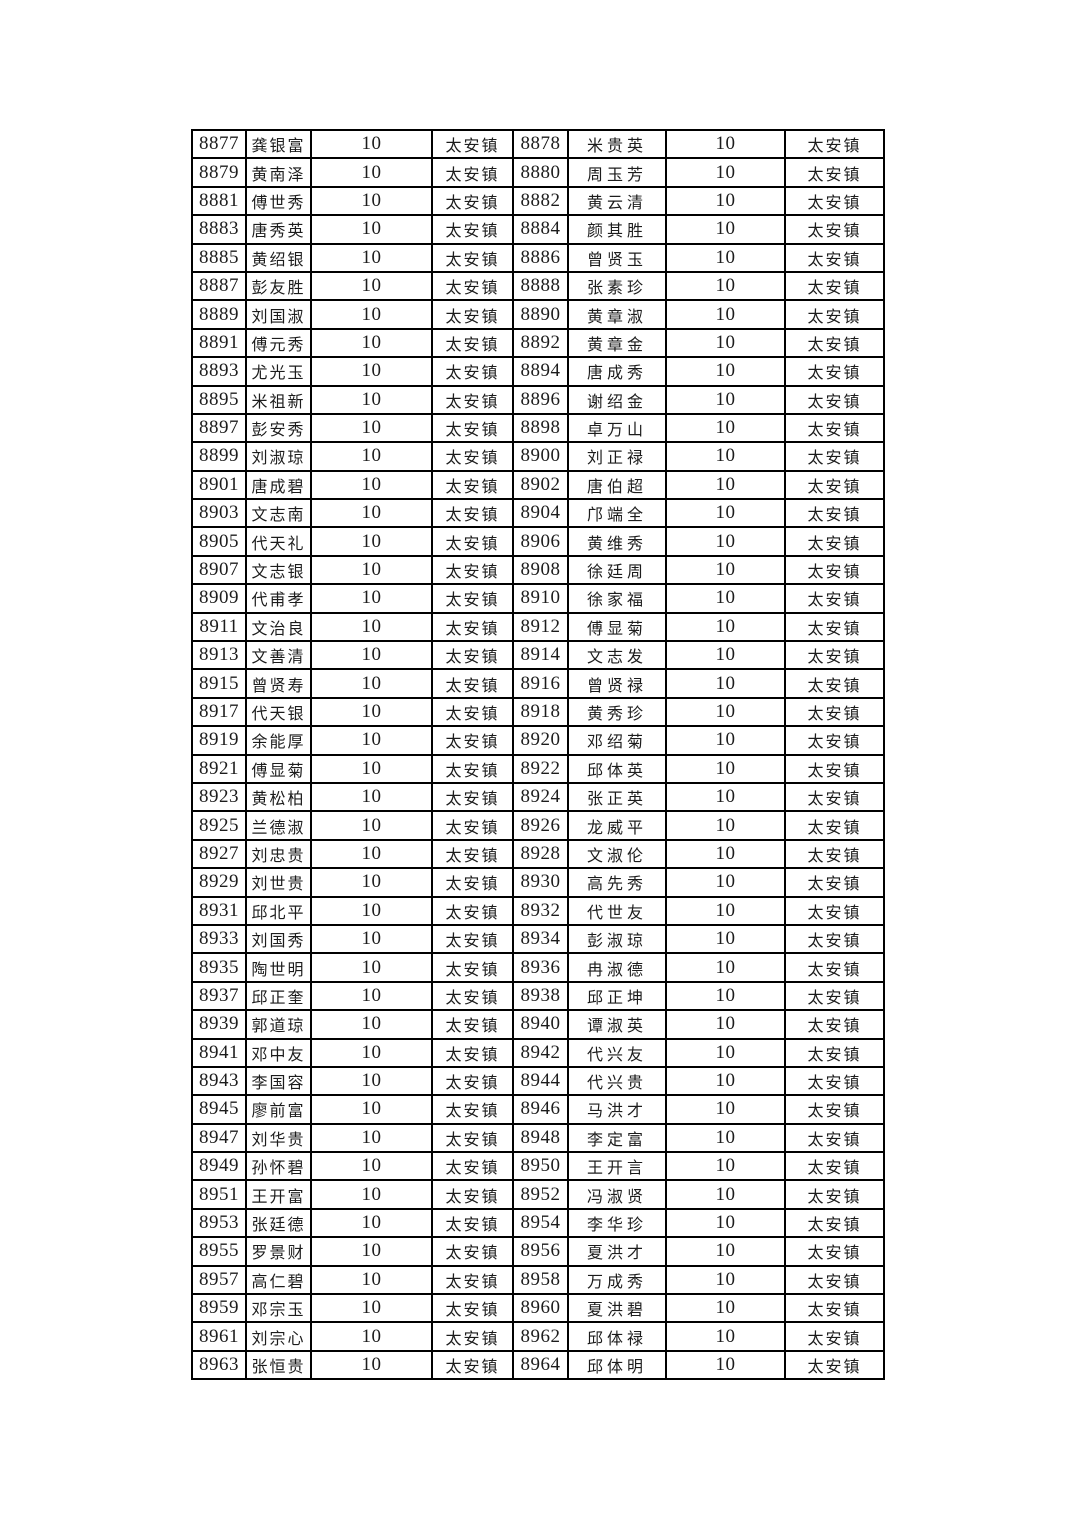  What do you see at coordinates (617, 825) in the screenshot?
I see `person-name-right: 龙威平` at bounding box center [617, 825].